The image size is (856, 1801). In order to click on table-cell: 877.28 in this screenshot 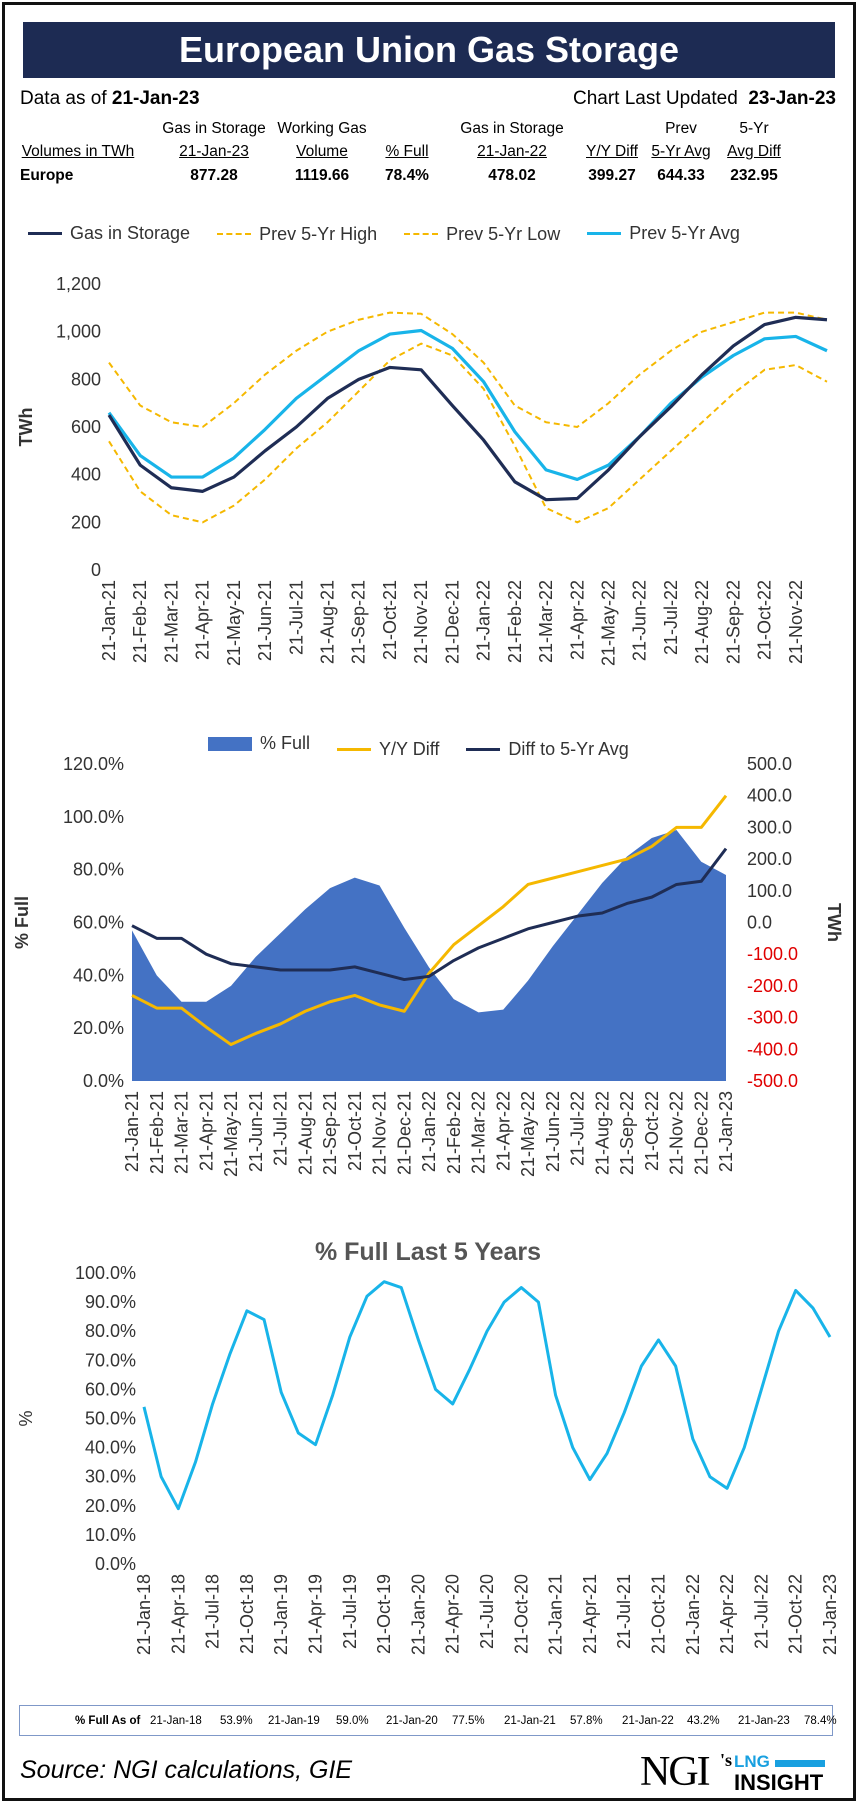, I will do `click(214, 175)`.